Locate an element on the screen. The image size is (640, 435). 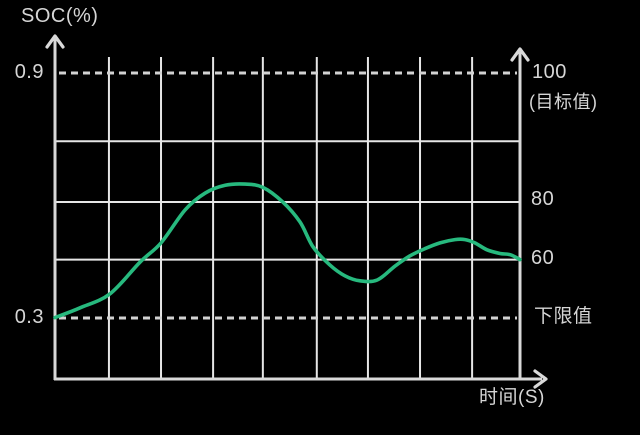
x-axis-arrow-icon is located at coordinates (540, 379).